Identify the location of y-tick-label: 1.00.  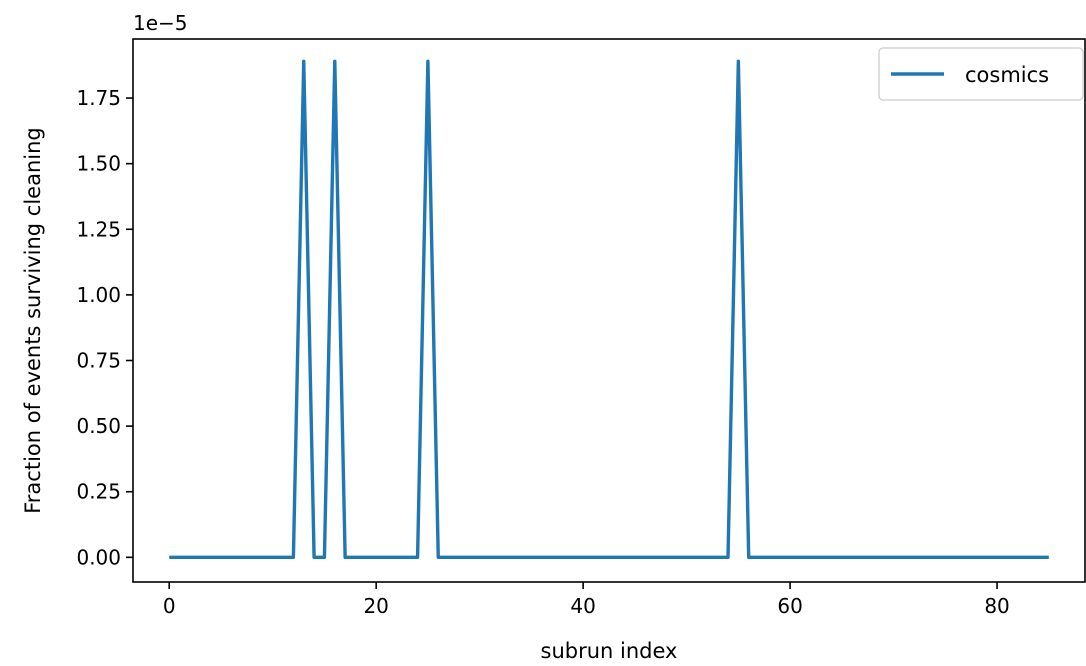
(98, 295).